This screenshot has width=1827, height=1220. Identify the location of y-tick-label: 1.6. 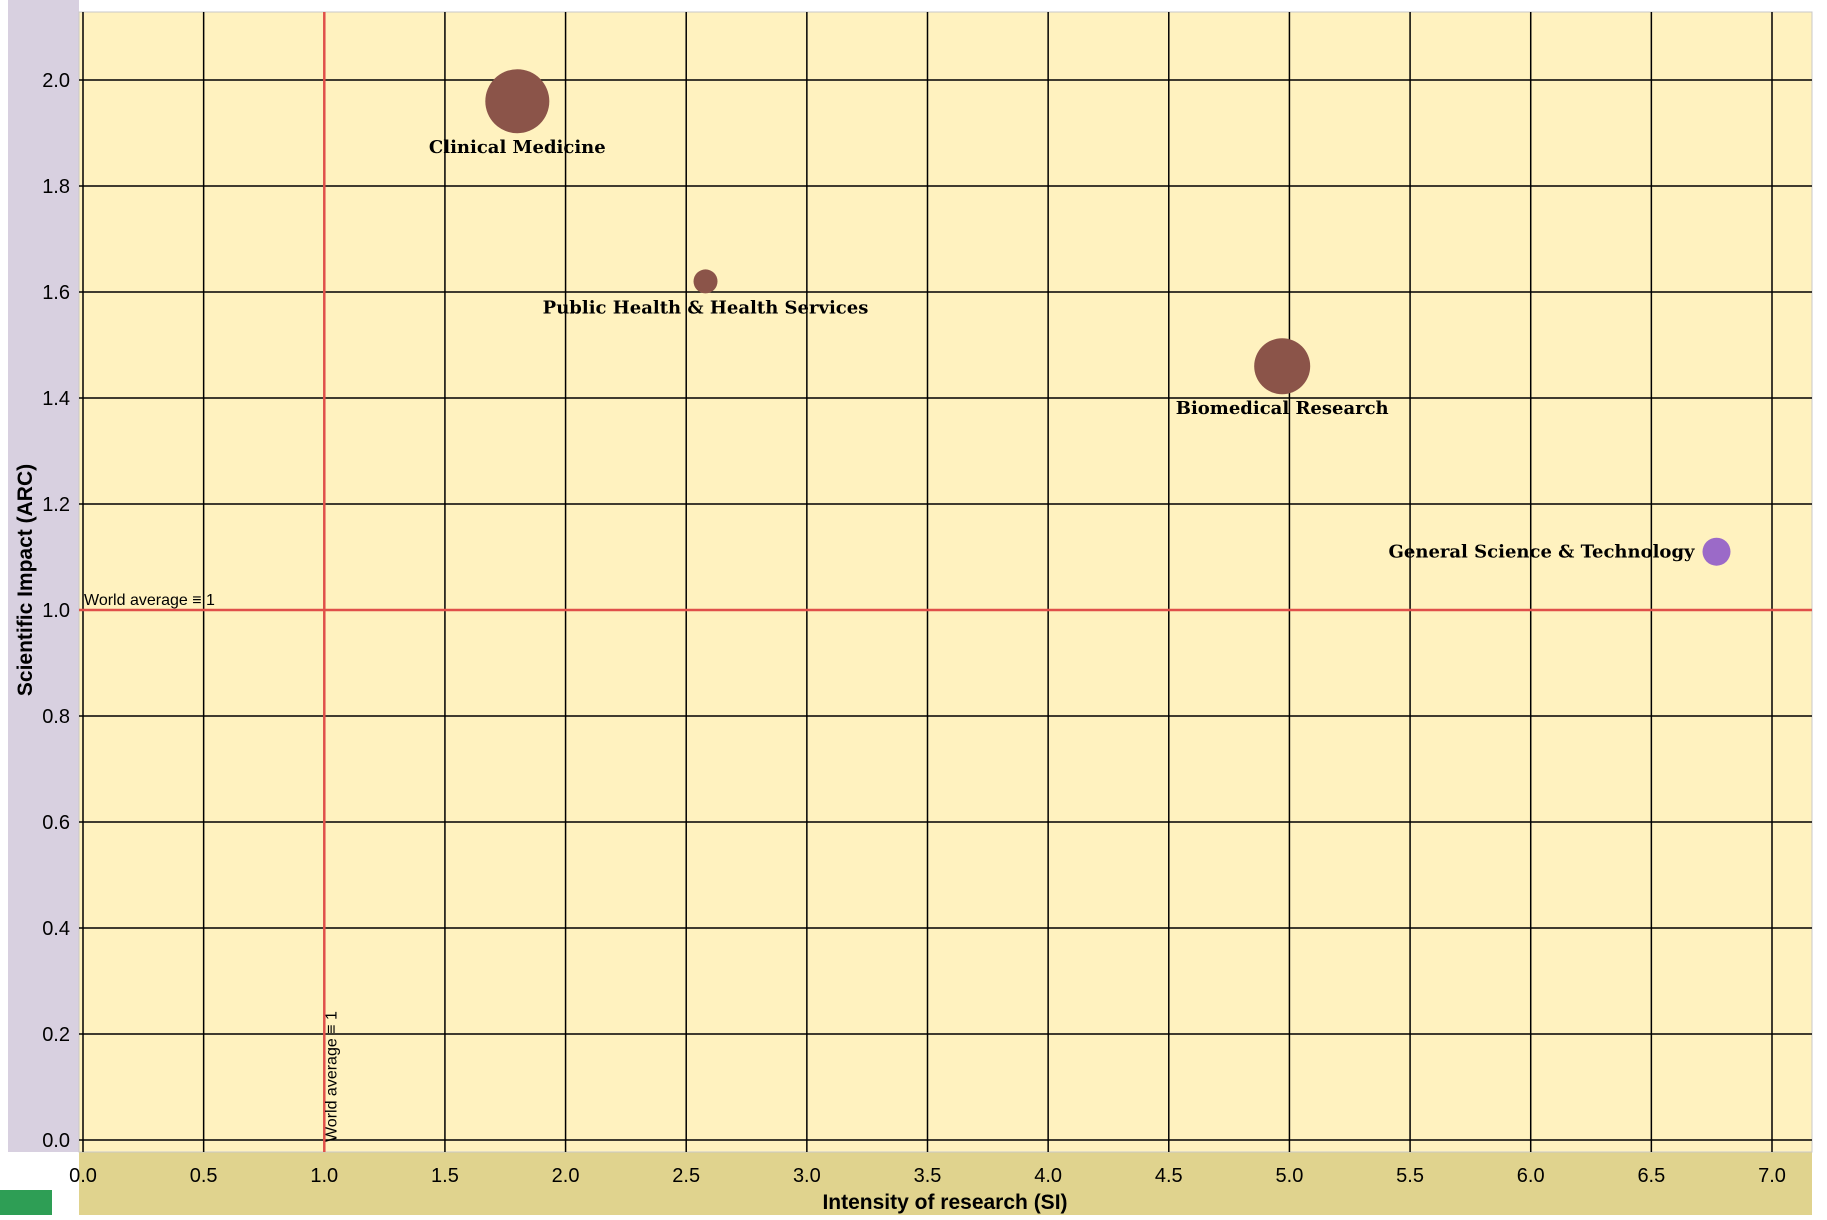
(56, 293).